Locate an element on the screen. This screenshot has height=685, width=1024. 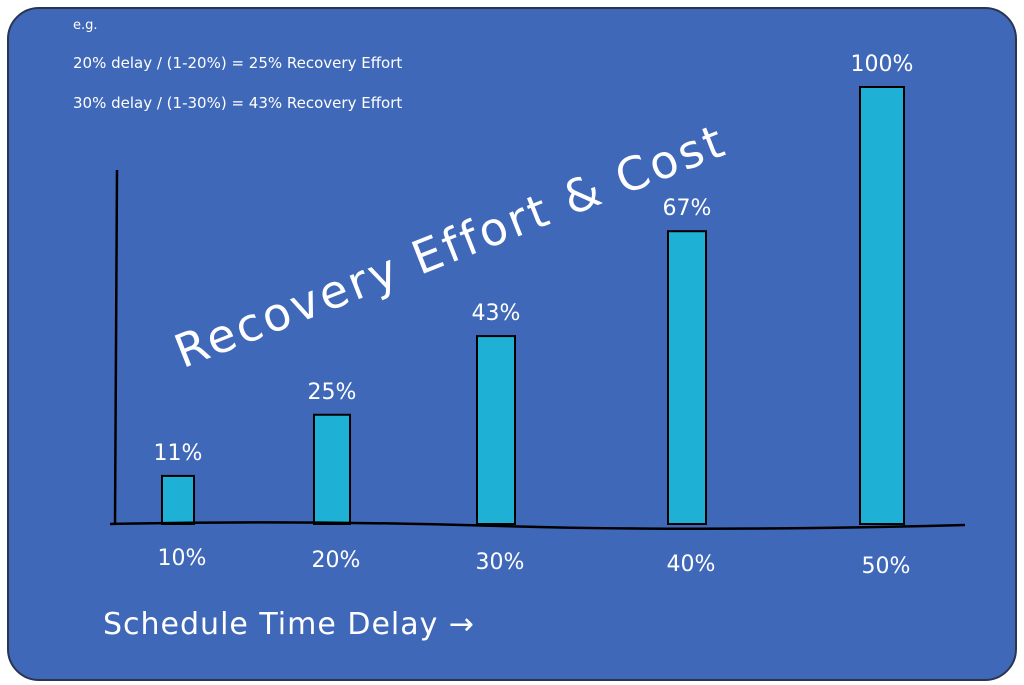
data-label: 43% is located at coordinates (496, 313).